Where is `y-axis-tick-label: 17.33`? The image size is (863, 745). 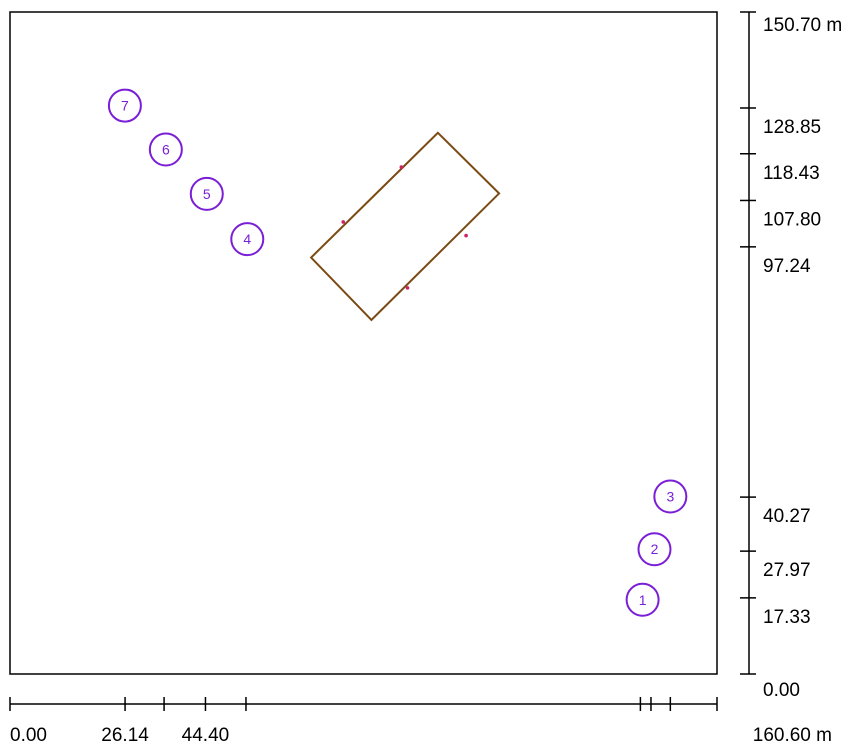
y-axis-tick-label: 17.33 is located at coordinates (787, 617).